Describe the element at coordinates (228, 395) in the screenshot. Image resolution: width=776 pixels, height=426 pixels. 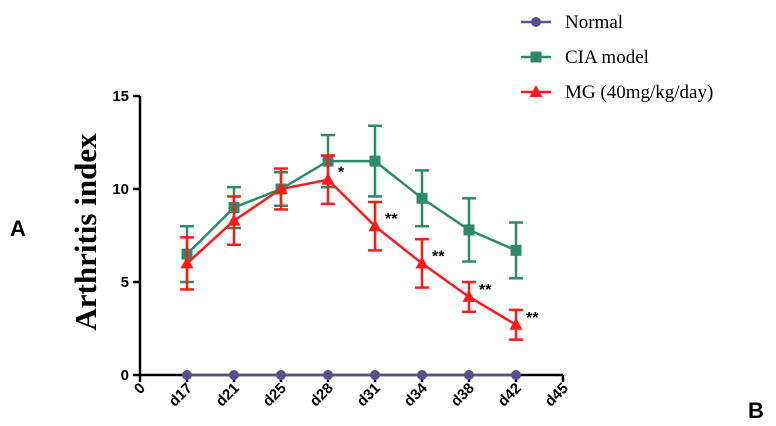
I see `x-tick-label: d21` at that location.